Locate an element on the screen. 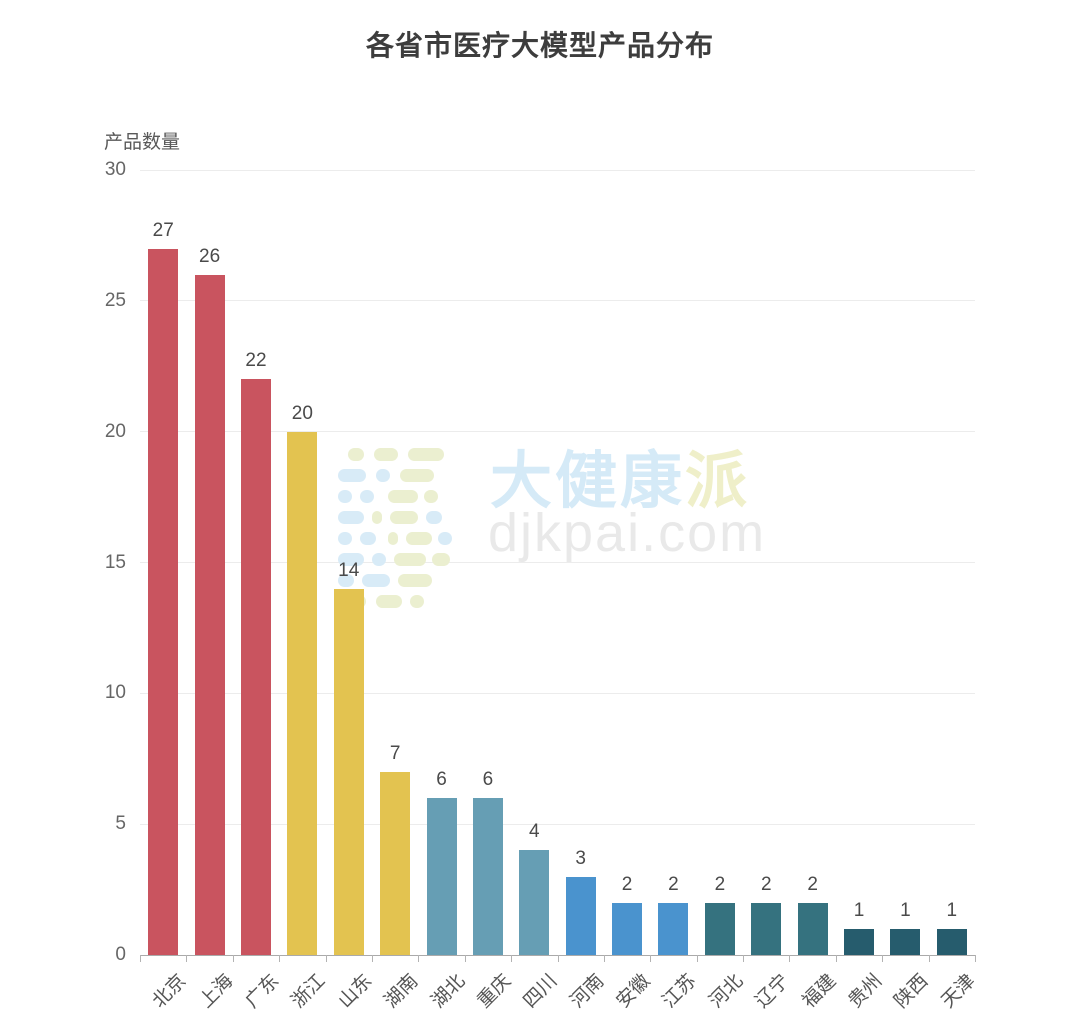 The width and height of the screenshot is (1080, 1031). x-axis-category-label: 天津 is located at coordinates (958, 991).